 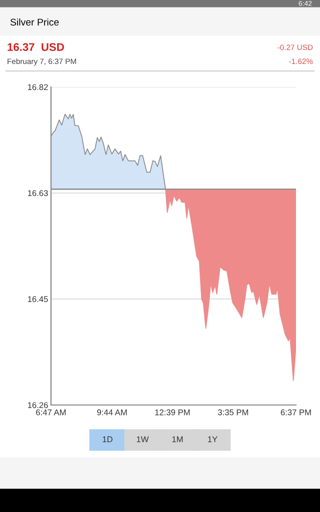 I want to click on text: 1W, so click(x=142, y=439).